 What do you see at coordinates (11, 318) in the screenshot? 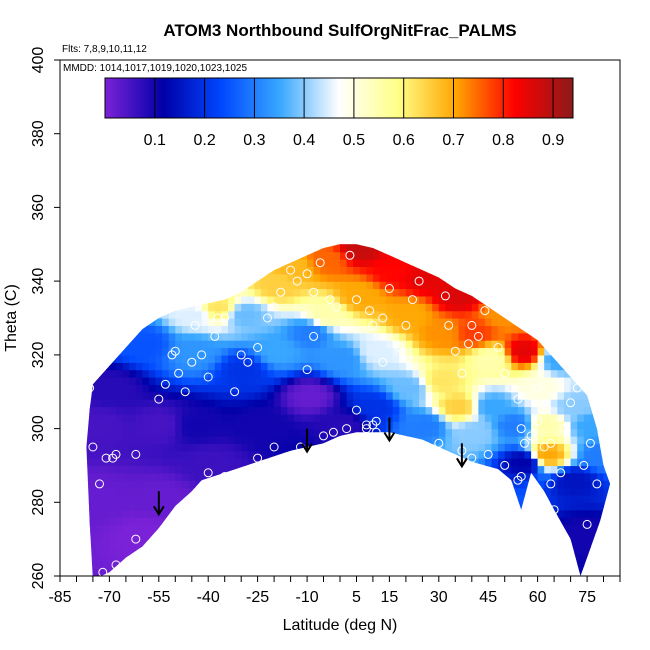
I see `y-axis-label: Theta (C)` at bounding box center [11, 318].